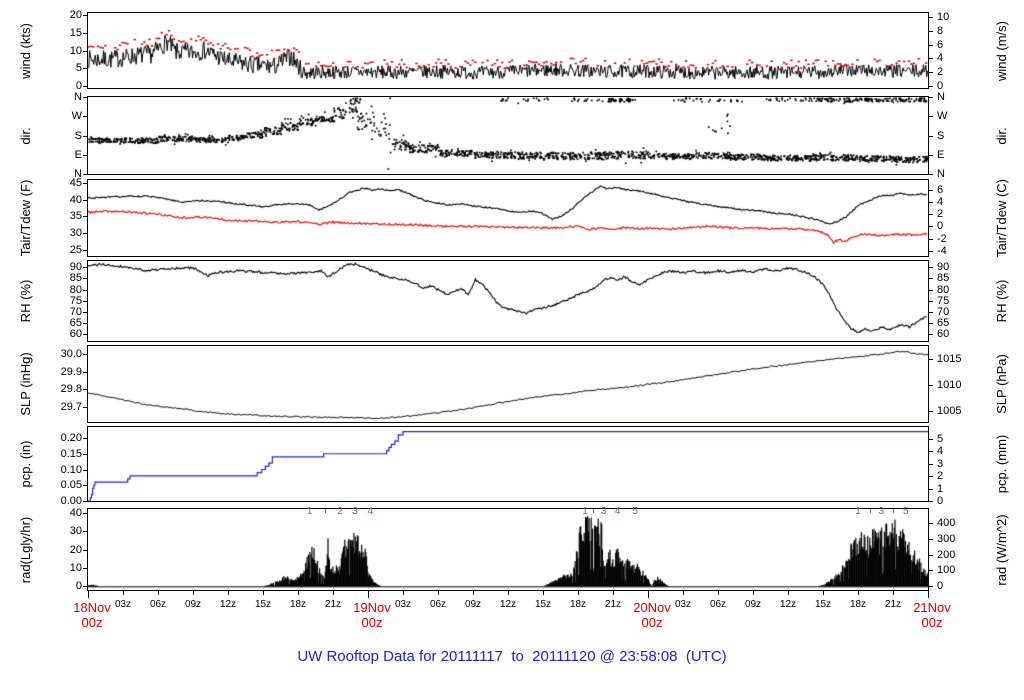  Describe the element at coordinates (71, 371) in the screenshot. I see `y-tick-label-left: 29.9` at that location.